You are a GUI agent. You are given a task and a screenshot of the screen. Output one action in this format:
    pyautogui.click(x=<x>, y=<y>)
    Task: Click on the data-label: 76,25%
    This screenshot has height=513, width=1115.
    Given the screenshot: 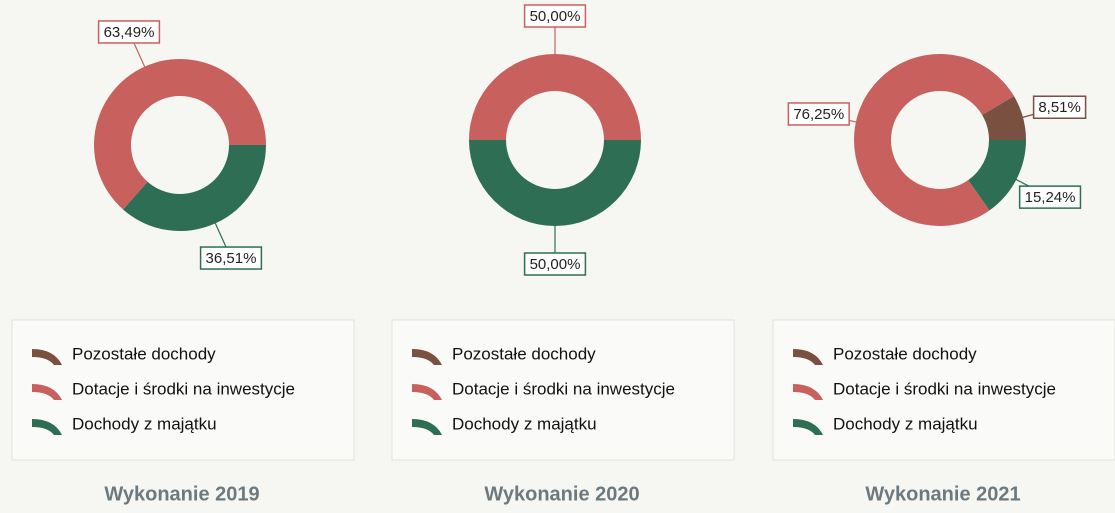 What is the action you would take?
    pyautogui.click(x=818, y=114)
    